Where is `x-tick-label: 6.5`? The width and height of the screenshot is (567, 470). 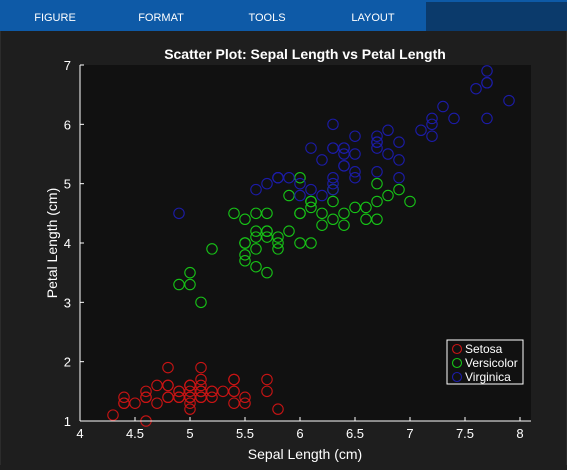
x-tick-label: 6.5 is located at coordinates (355, 433).